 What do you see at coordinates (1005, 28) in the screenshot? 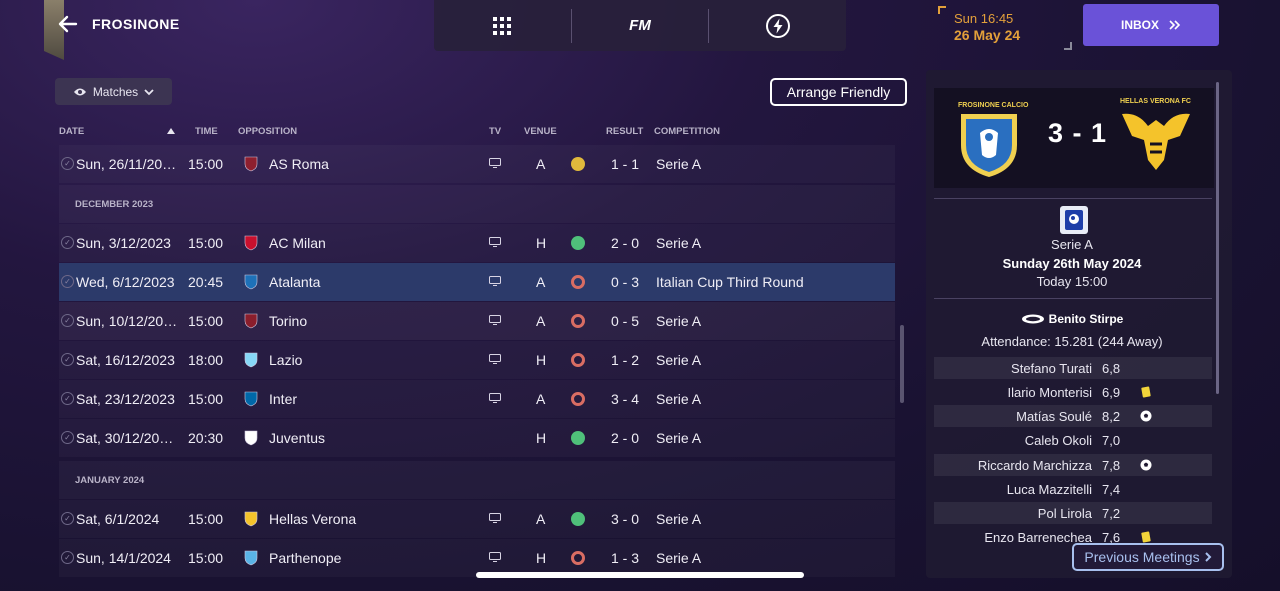
I see `game-date-display: Sun 16:45 26 May 24` at bounding box center [1005, 28].